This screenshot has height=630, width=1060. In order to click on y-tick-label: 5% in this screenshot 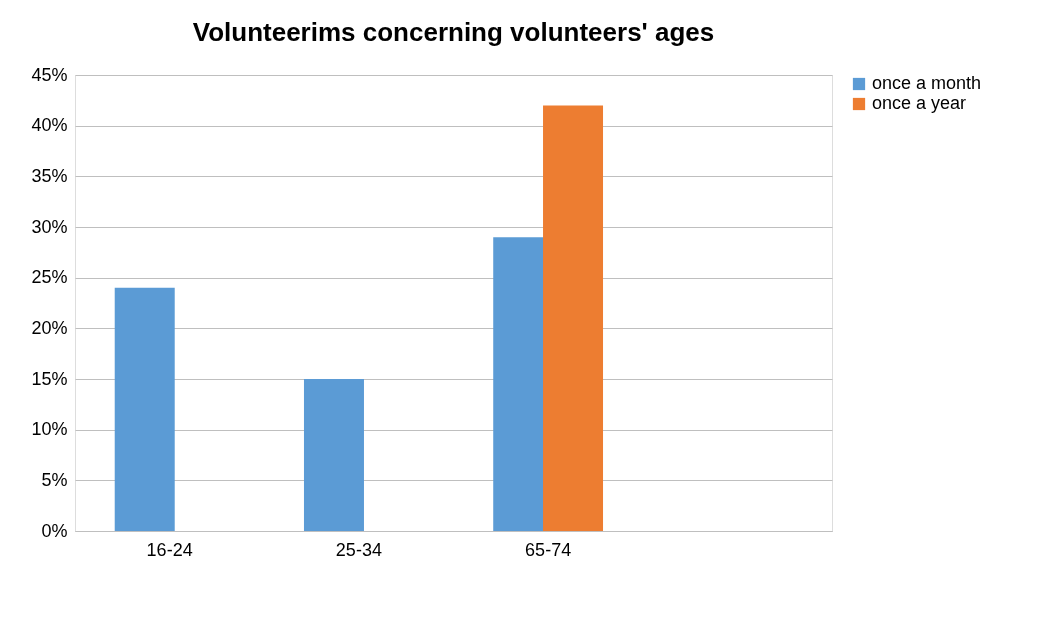, I will do `click(54, 479)`.